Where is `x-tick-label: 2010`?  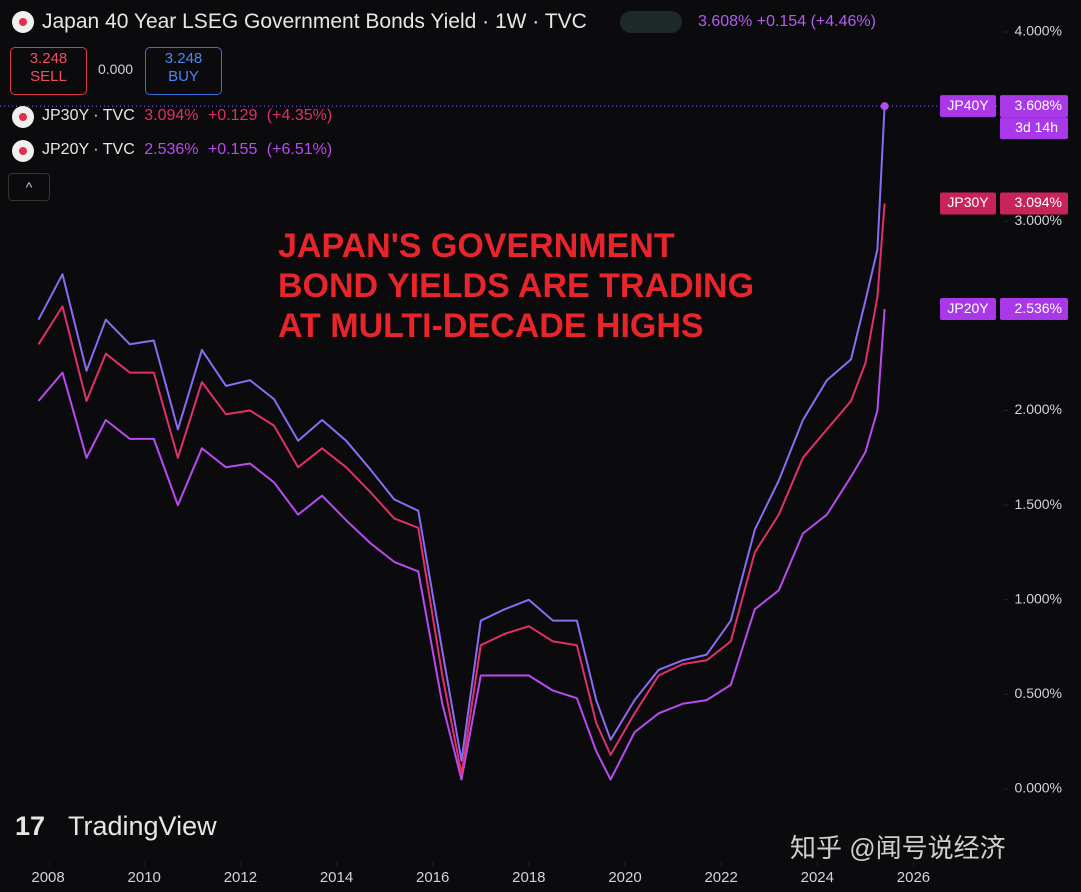 x-tick-label: 2010 is located at coordinates (144, 877).